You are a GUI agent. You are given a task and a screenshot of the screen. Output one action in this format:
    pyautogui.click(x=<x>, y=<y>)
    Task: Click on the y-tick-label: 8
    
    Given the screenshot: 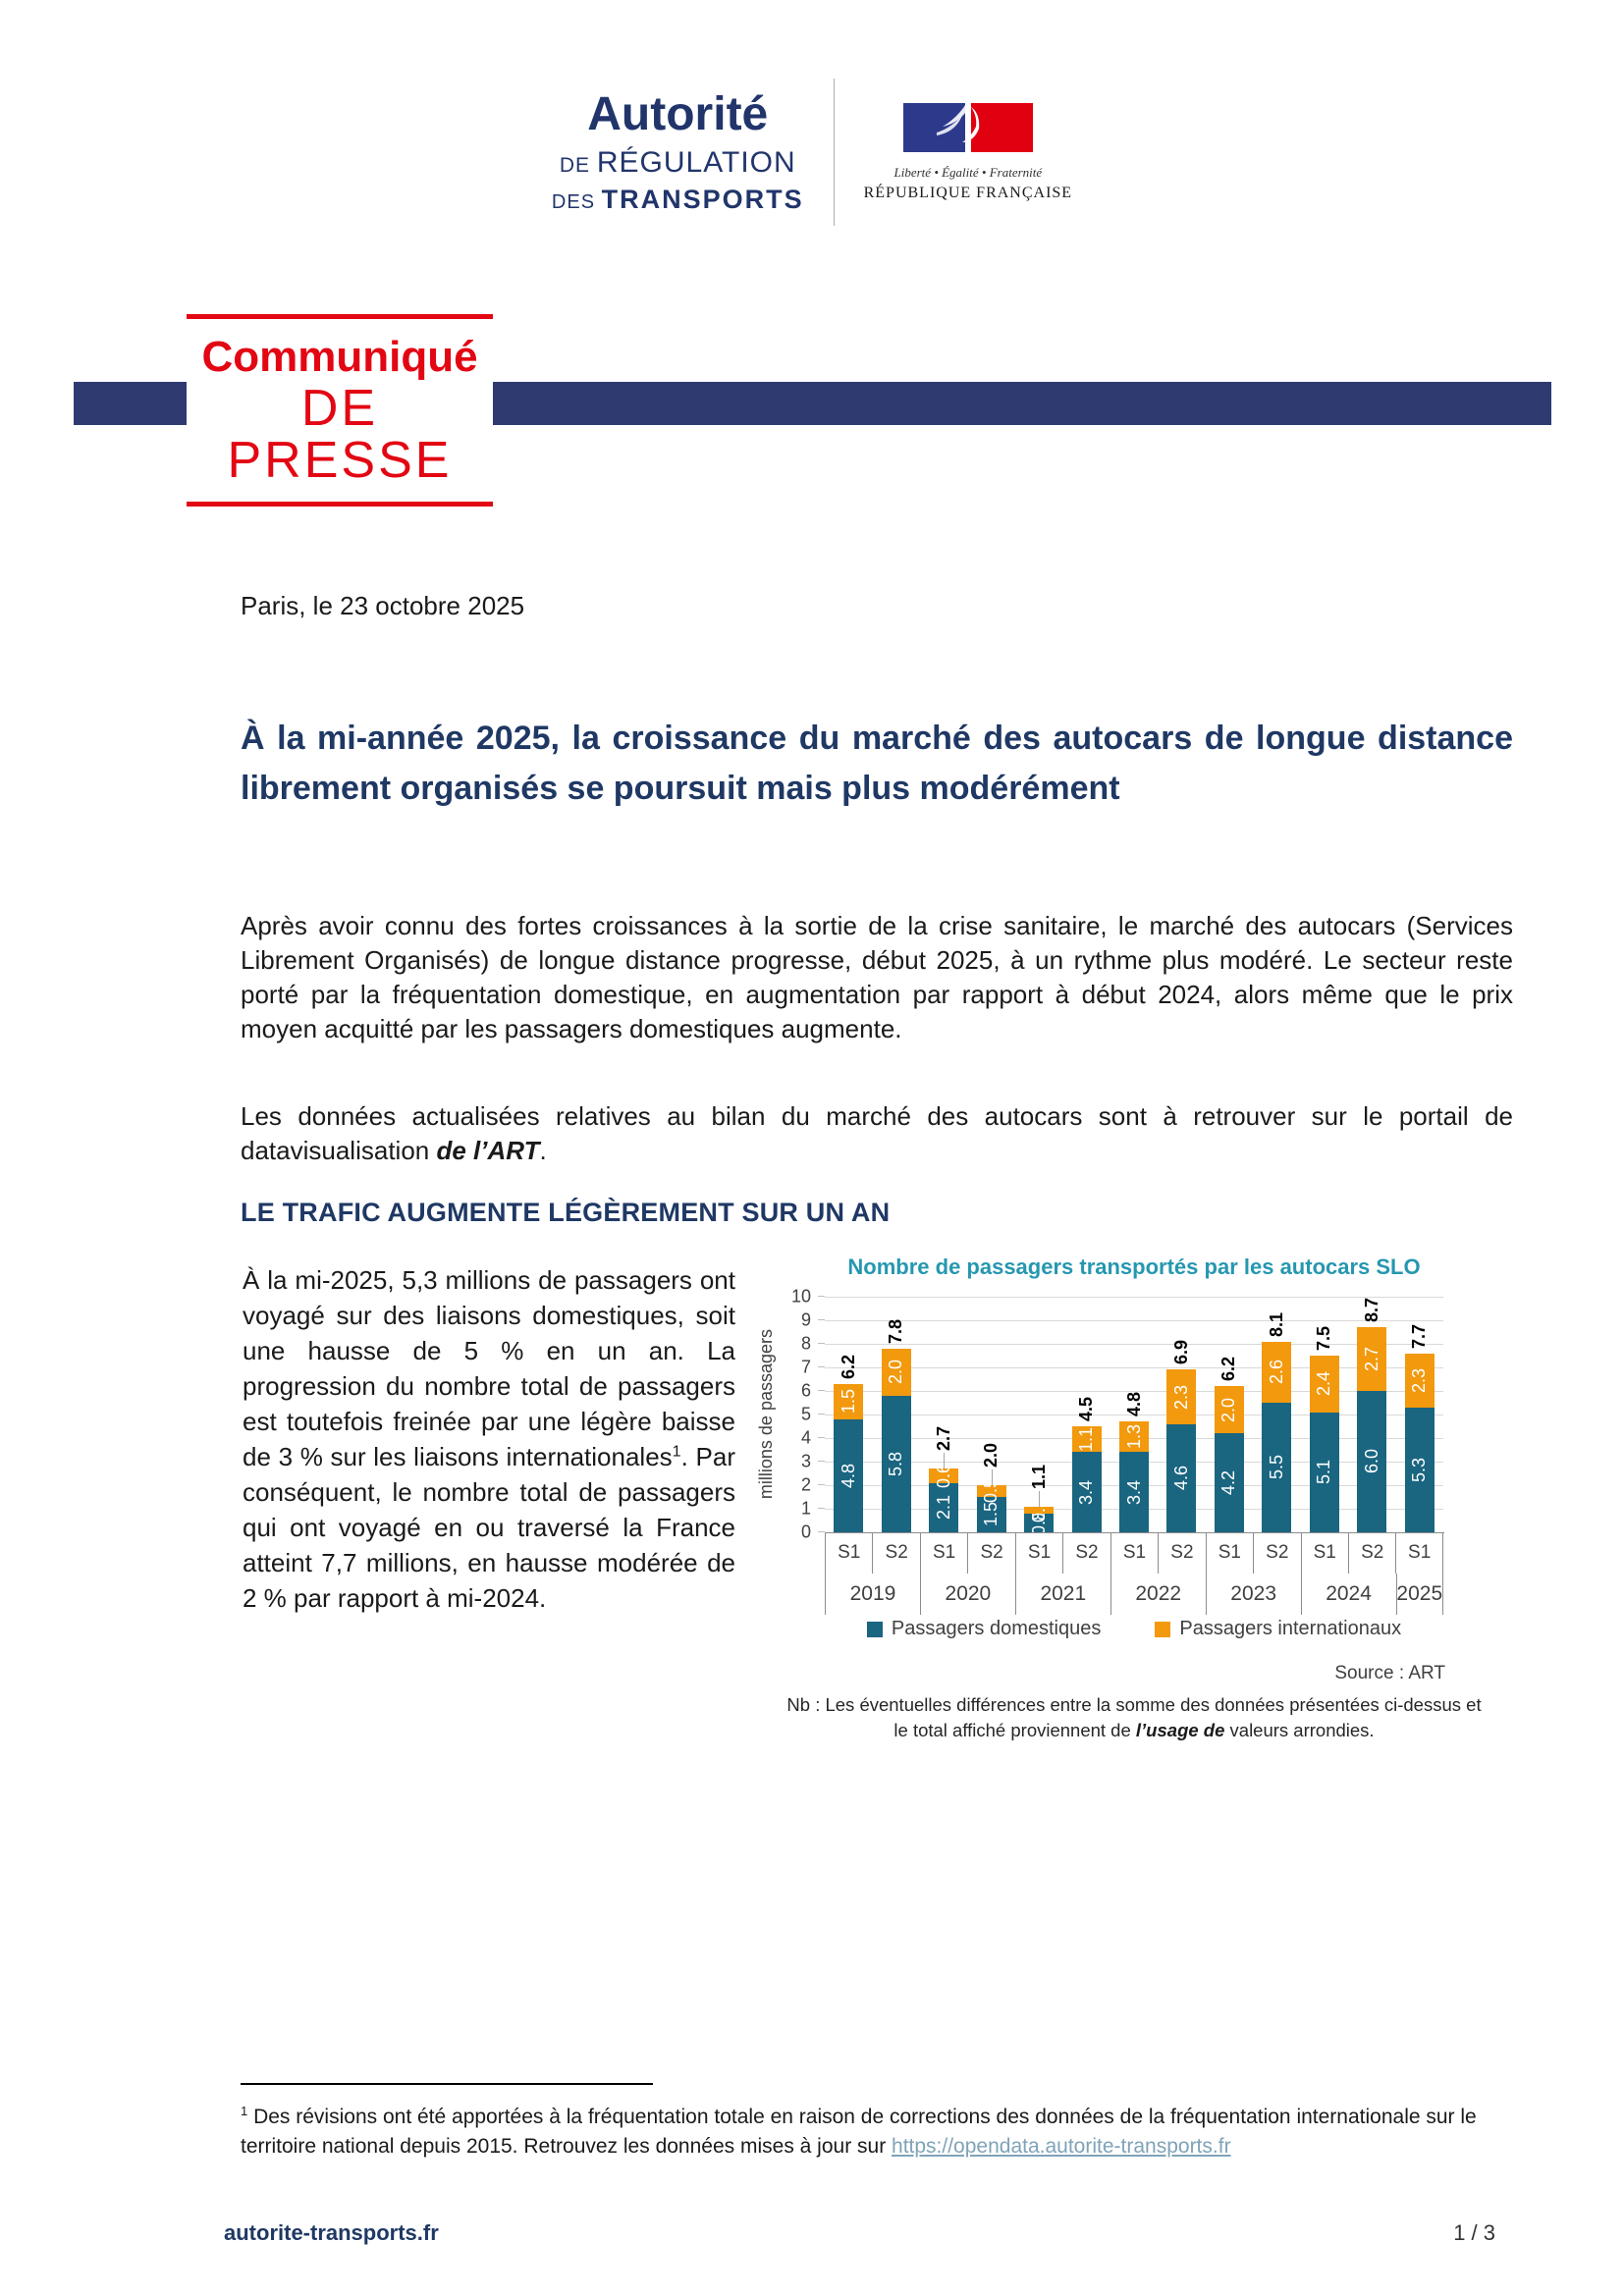 What is the action you would take?
    pyautogui.click(x=805, y=1343)
    